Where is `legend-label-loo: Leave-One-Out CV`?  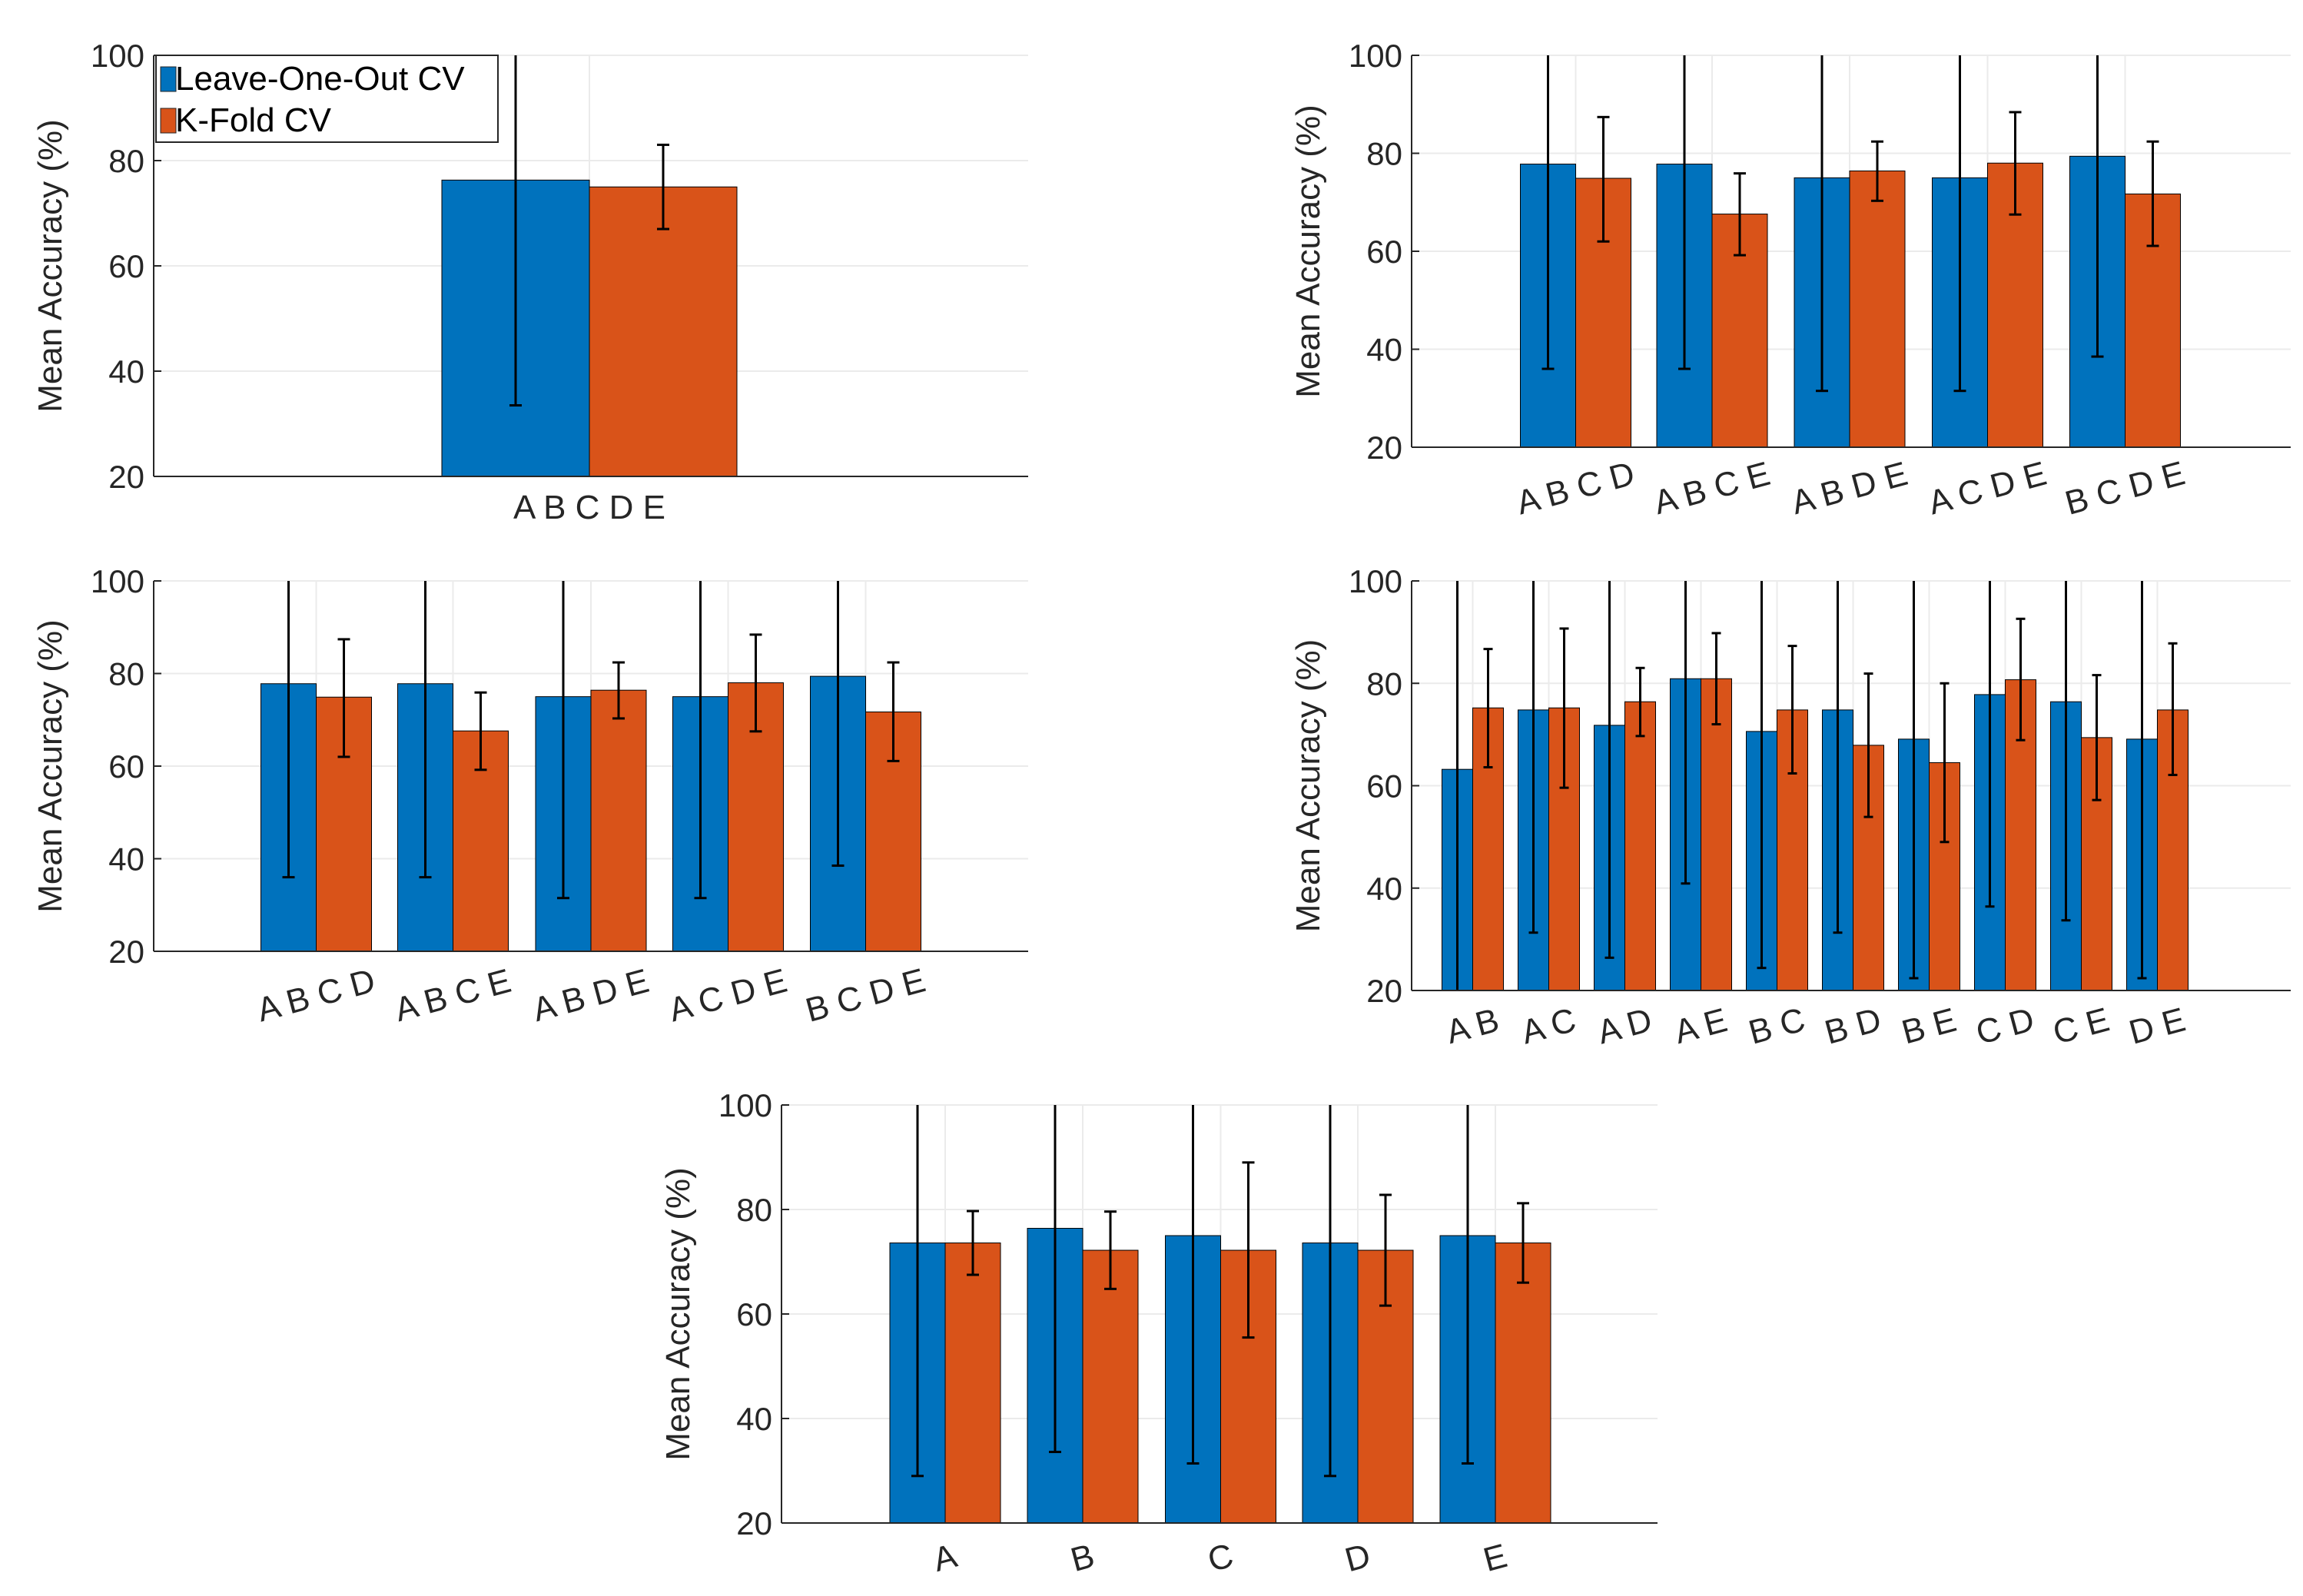
legend-label-loo: Leave-One-Out CV is located at coordinates (320, 79).